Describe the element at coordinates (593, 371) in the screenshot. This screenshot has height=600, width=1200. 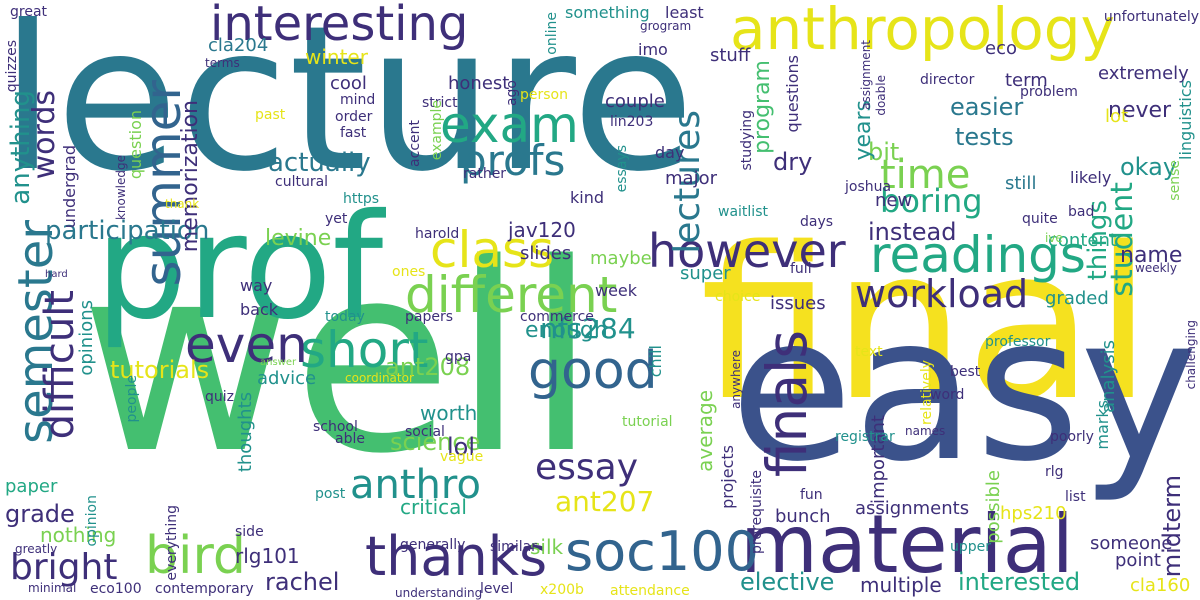
I see `word-good: good` at that location.